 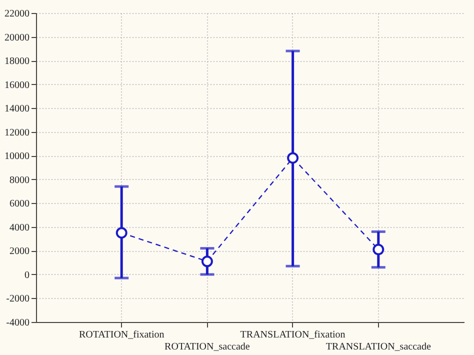 What do you see at coordinates (27, 275) in the screenshot?
I see `y-tick-label: 0` at bounding box center [27, 275].